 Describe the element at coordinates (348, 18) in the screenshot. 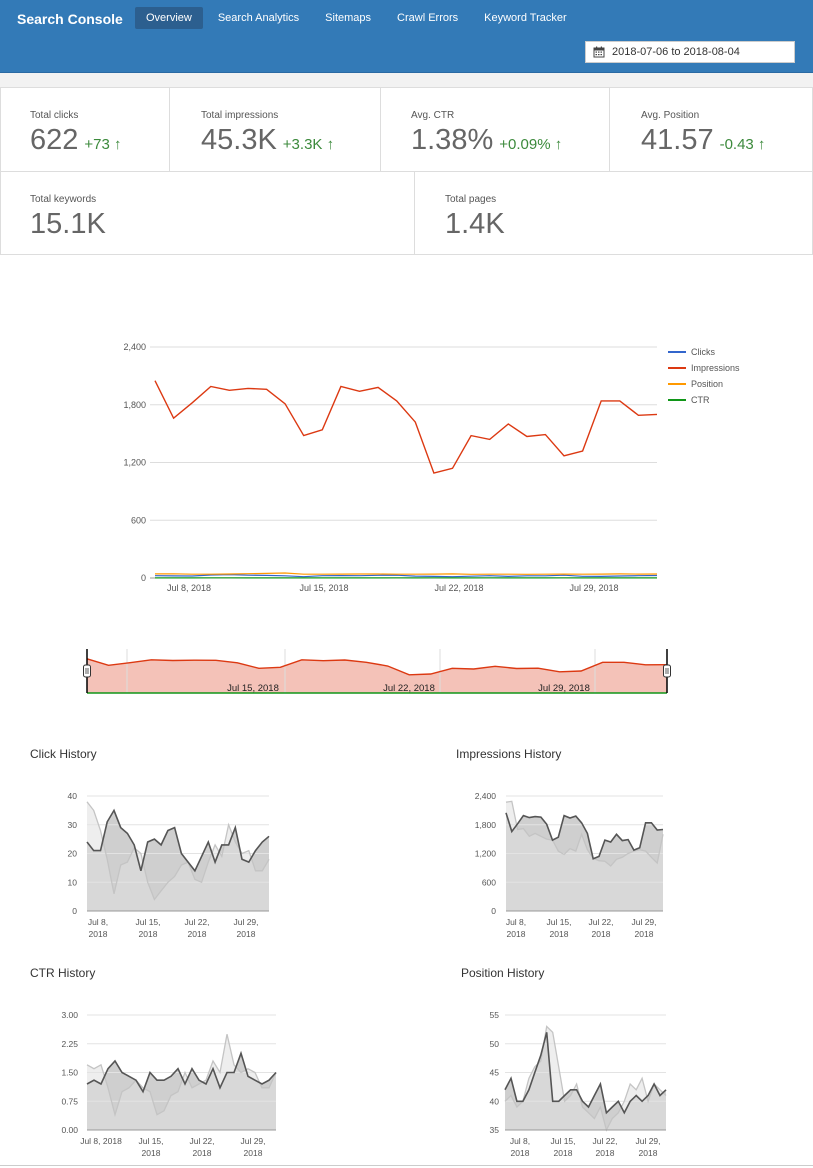

I see `tab-sitemaps: Sitemaps` at that location.